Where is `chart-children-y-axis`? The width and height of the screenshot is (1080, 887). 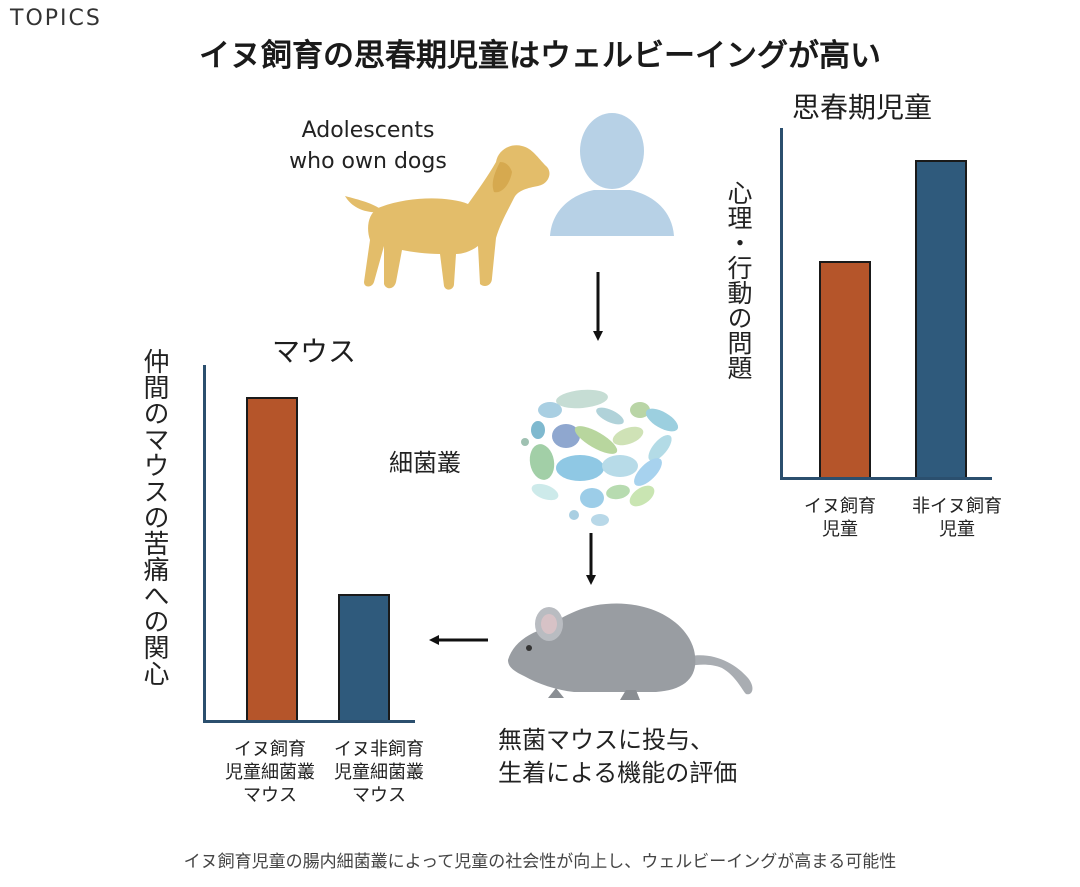 chart-children-y-axis is located at coordinates (781, 304).